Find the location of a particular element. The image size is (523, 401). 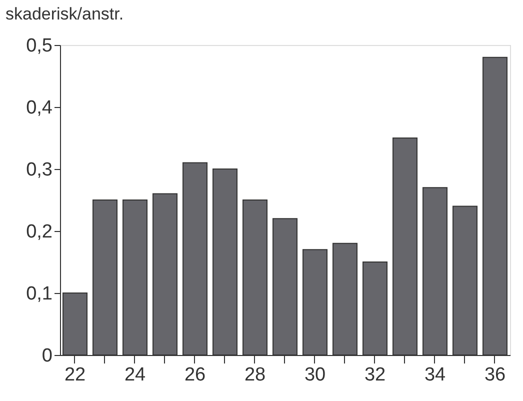

y-tick-label: 0,5 is located at coordinates (39, 46).